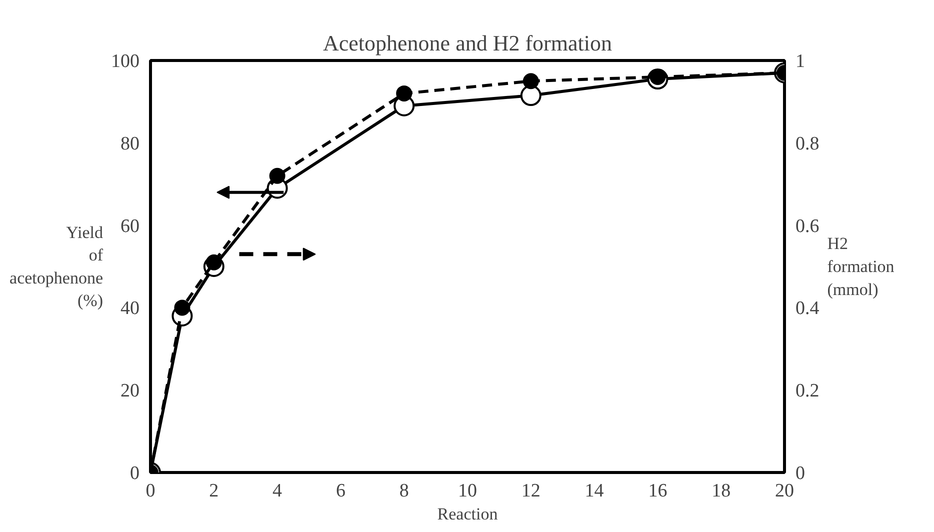 The width and height of the screenshot is (934, 532). I want to click on y-tick-label: 20, so click(130, 391).